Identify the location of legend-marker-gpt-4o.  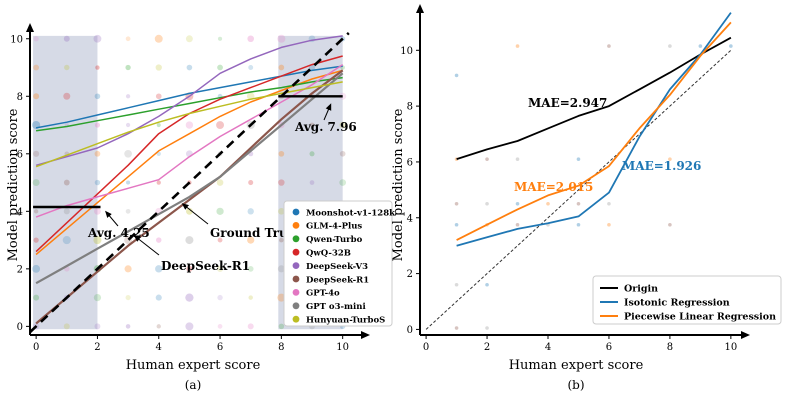
(296, 292).